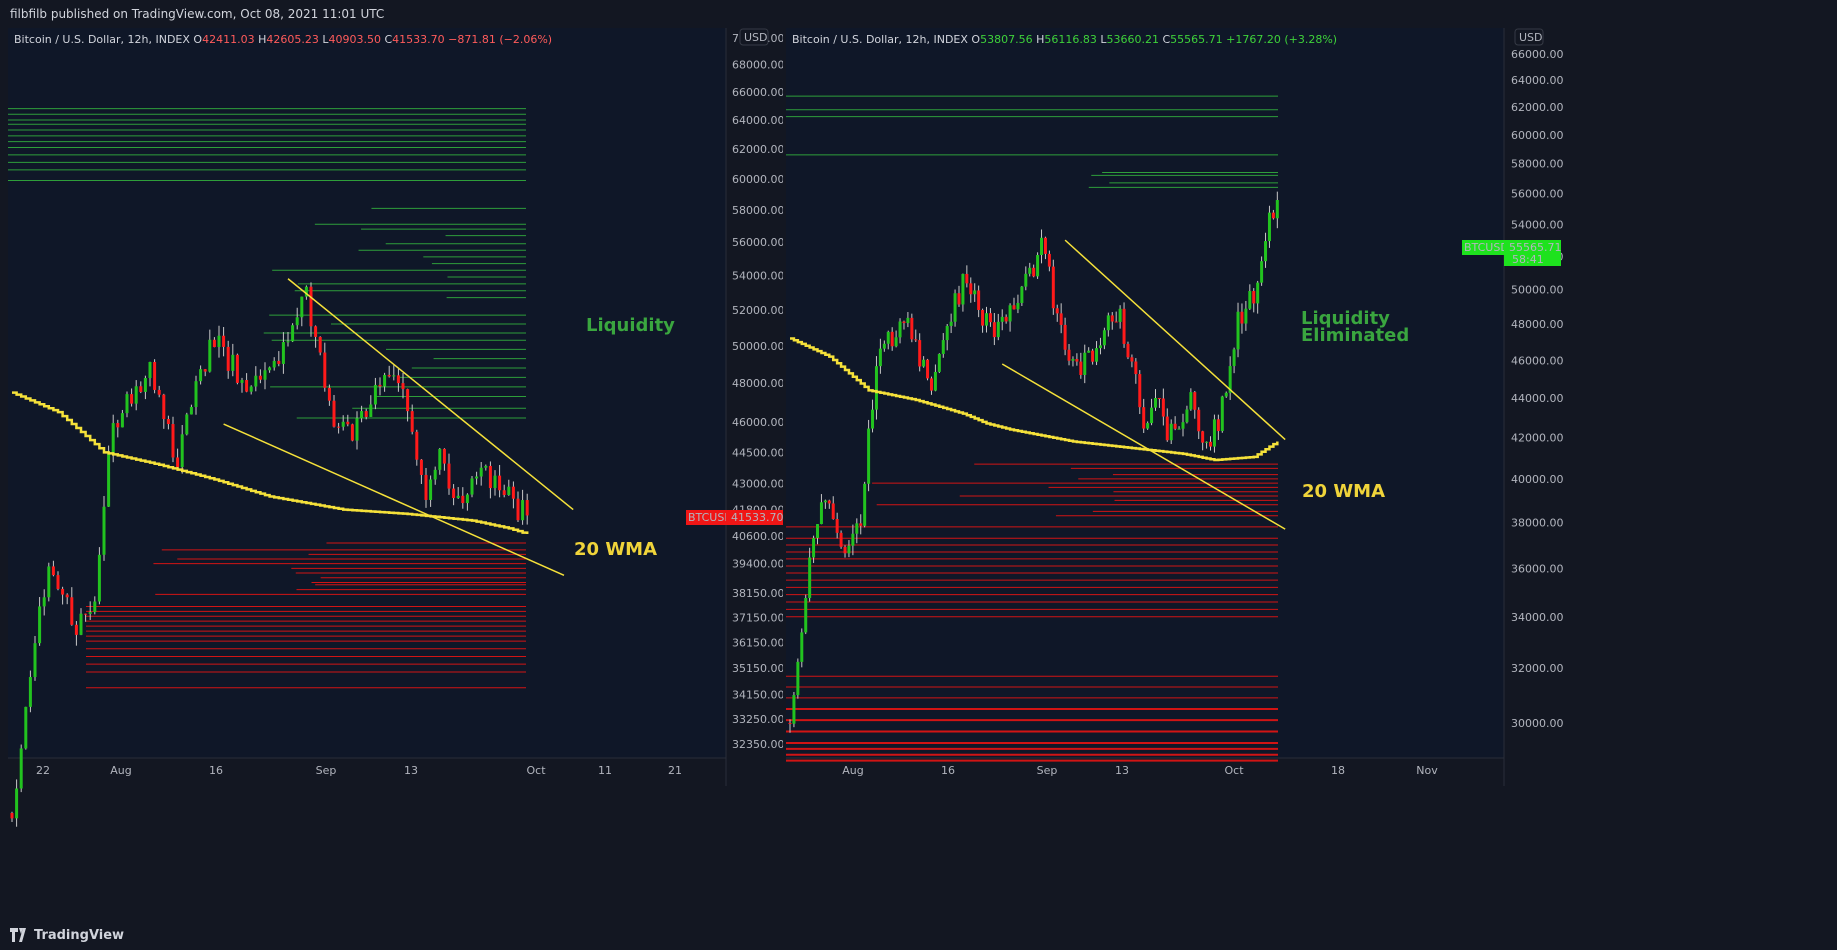 The image size is (1837, 950). What do you see at coordinates (1122, 770) in the screenshot?
I see `x-tick-label: 13` at bounding box center [1122, 770].